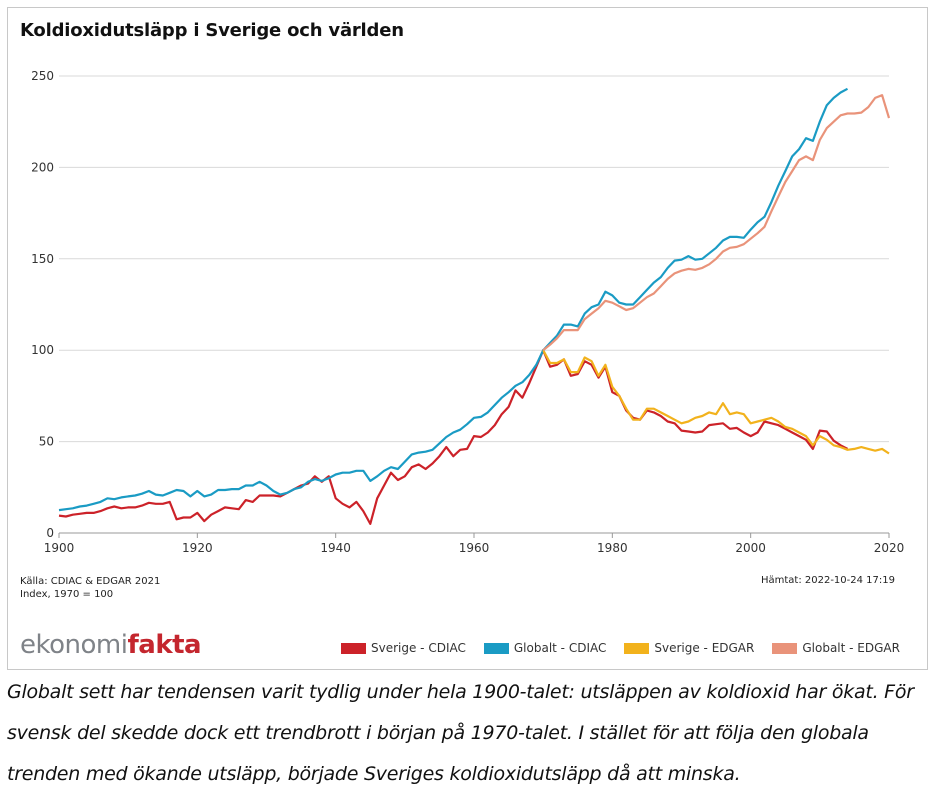 This screenshot has height=809, width=932. I want to click on y-tick-label: 150, so click(42, 259).